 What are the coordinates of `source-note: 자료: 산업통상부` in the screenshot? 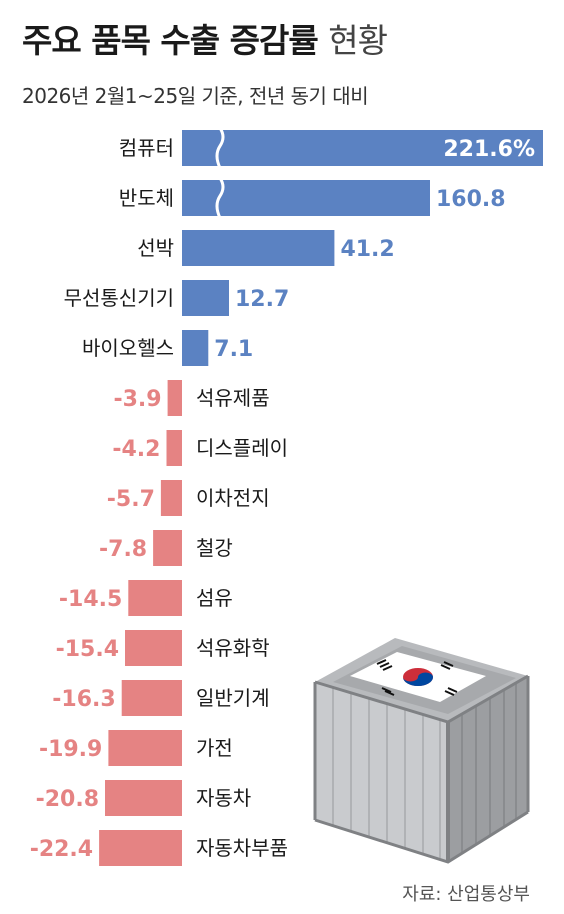 It's located at (466, 894).